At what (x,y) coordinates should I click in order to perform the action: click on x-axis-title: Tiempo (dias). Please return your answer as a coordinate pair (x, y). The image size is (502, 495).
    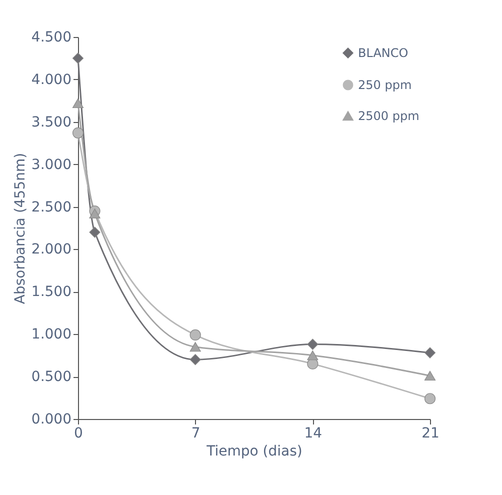
    Looking at the image, I should click on (254, 452).